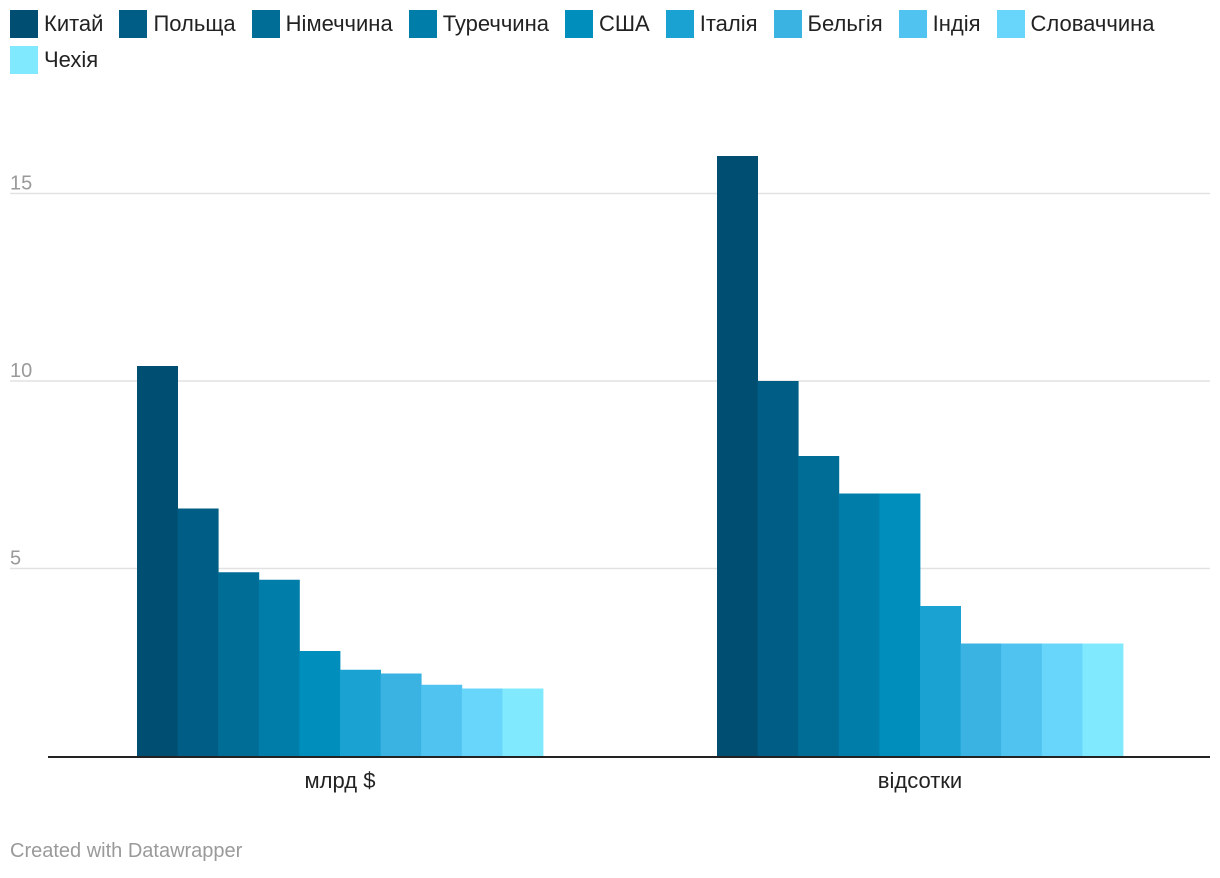  I want to click on legend-item: Польща, so click(177, 24).